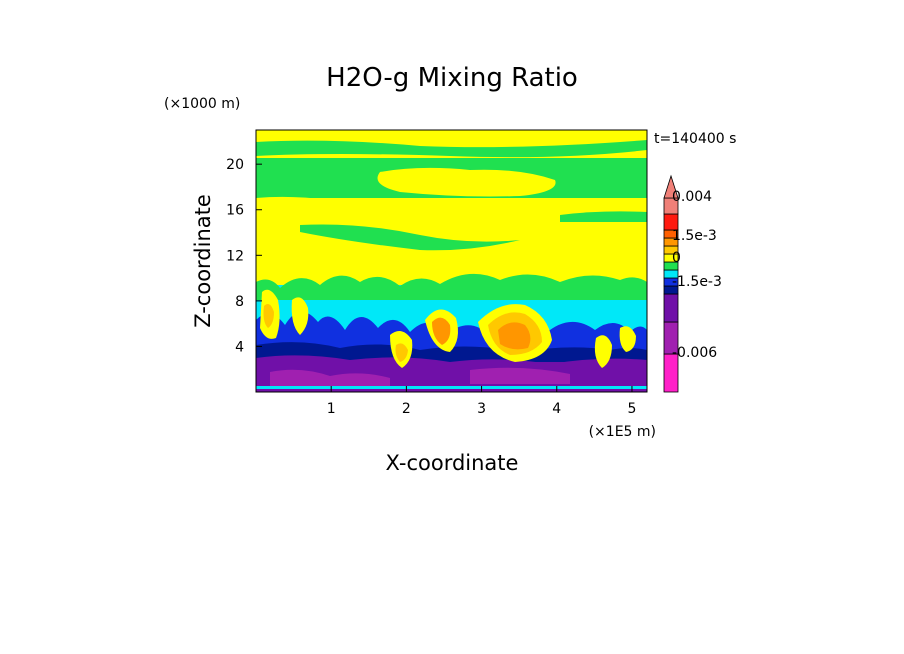 This screenshot has height=654, width=904. What do you see at coordinates (203, 261) in the screenshot?
I see `y-axis-title: Z-coordinate` at bounding box center [203, 261].